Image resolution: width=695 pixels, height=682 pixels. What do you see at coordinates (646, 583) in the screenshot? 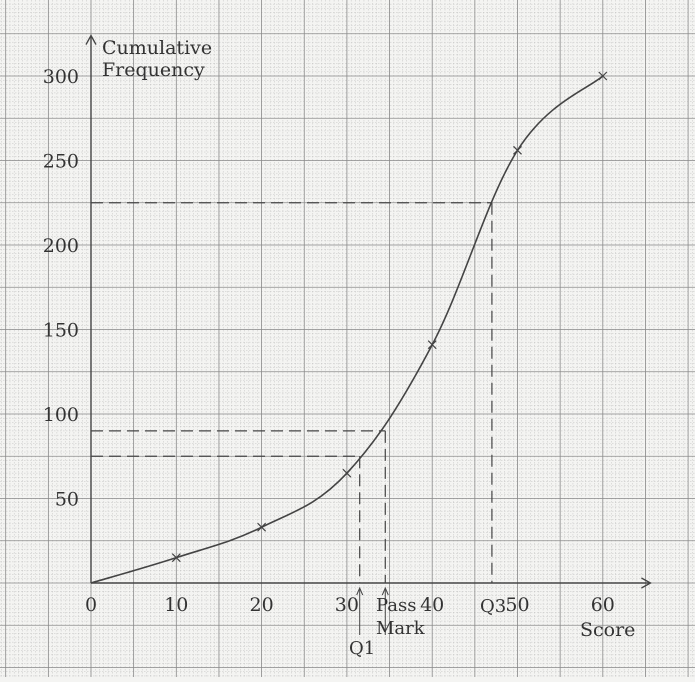
I see `x-axis-arrow` at bounding box center [646, 583].